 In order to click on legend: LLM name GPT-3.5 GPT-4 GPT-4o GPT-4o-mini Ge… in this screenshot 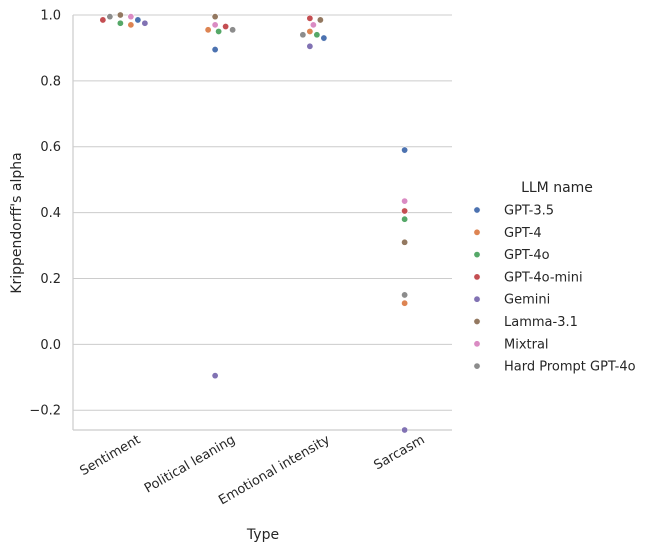, I will do `click(554, 277)`.